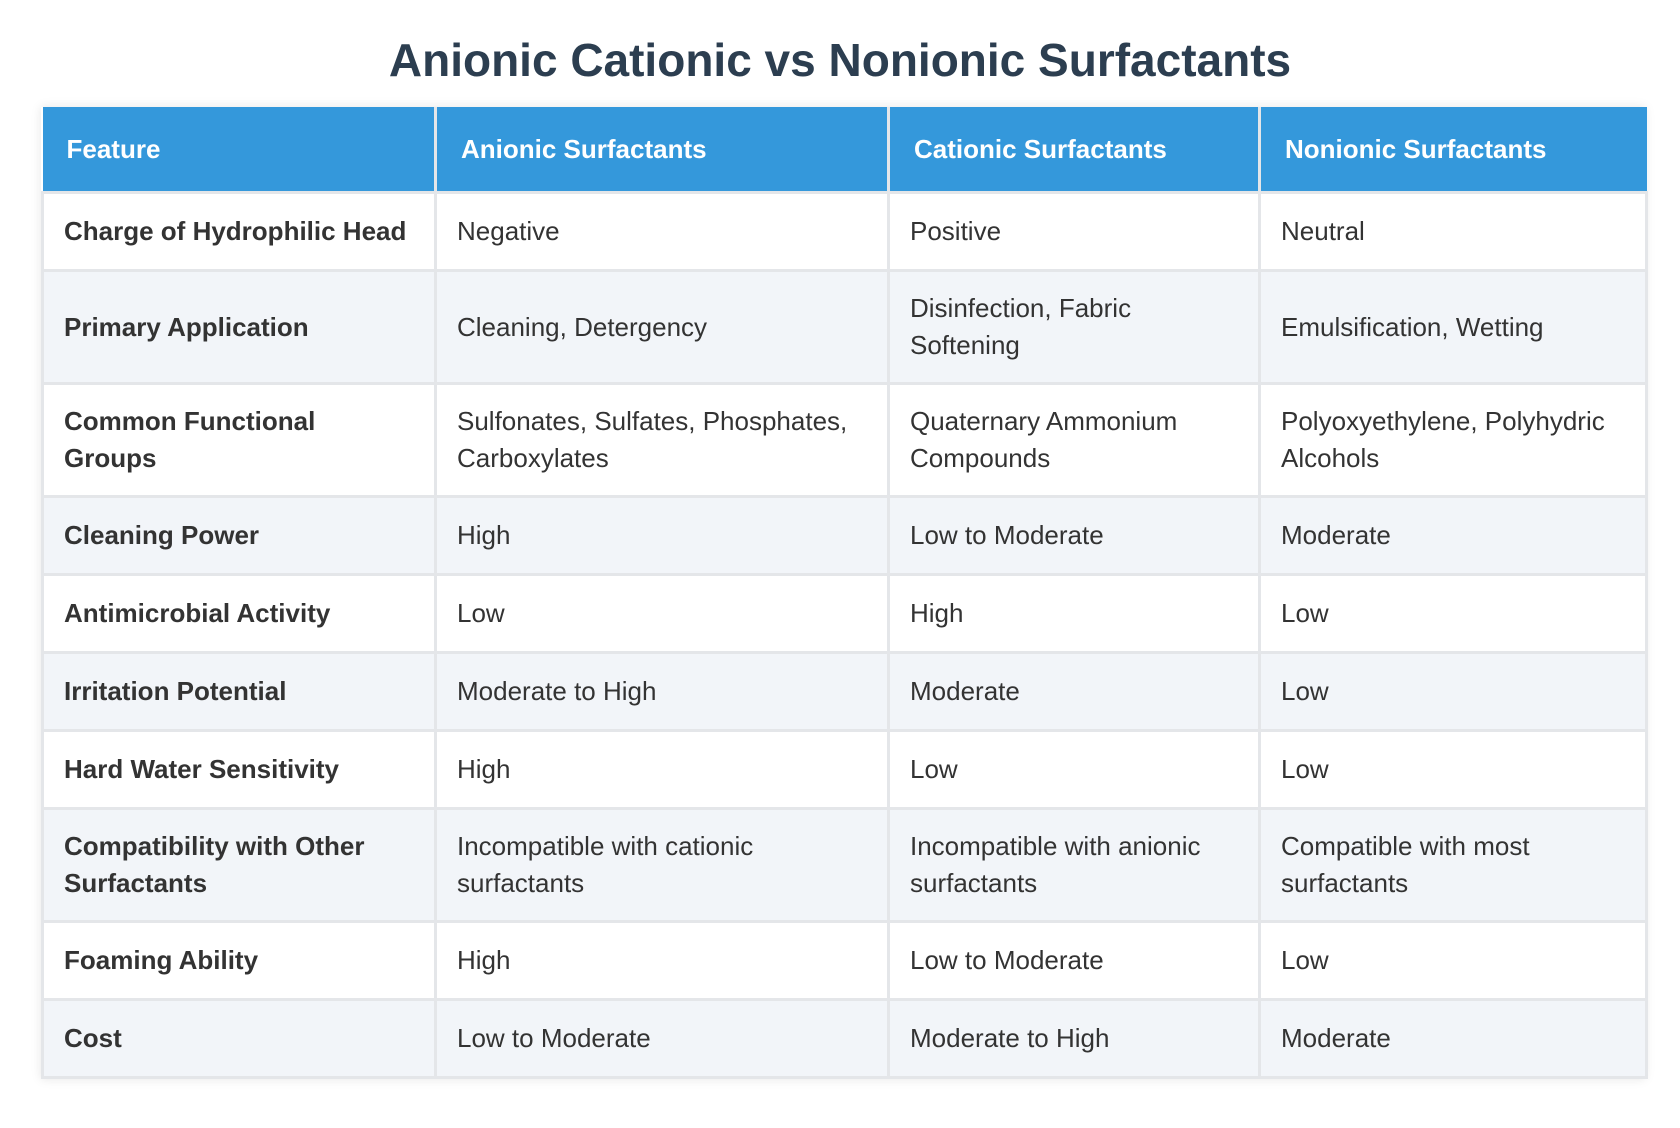 The width and height of the screenshot is (1680, 1128). I want to click on page-title: Anionic Cationic vs Nonionic Surfactants, so click(840, 60).